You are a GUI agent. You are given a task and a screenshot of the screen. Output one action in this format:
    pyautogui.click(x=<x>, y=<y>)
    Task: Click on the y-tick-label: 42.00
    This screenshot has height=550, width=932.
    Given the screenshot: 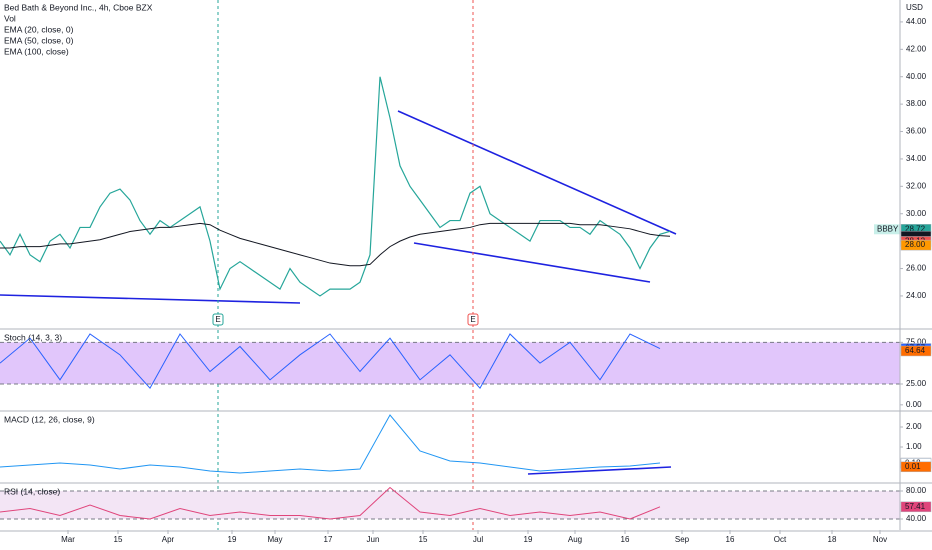 What is the action you would take?
    pyautogui.click(x=916, y=48)
    